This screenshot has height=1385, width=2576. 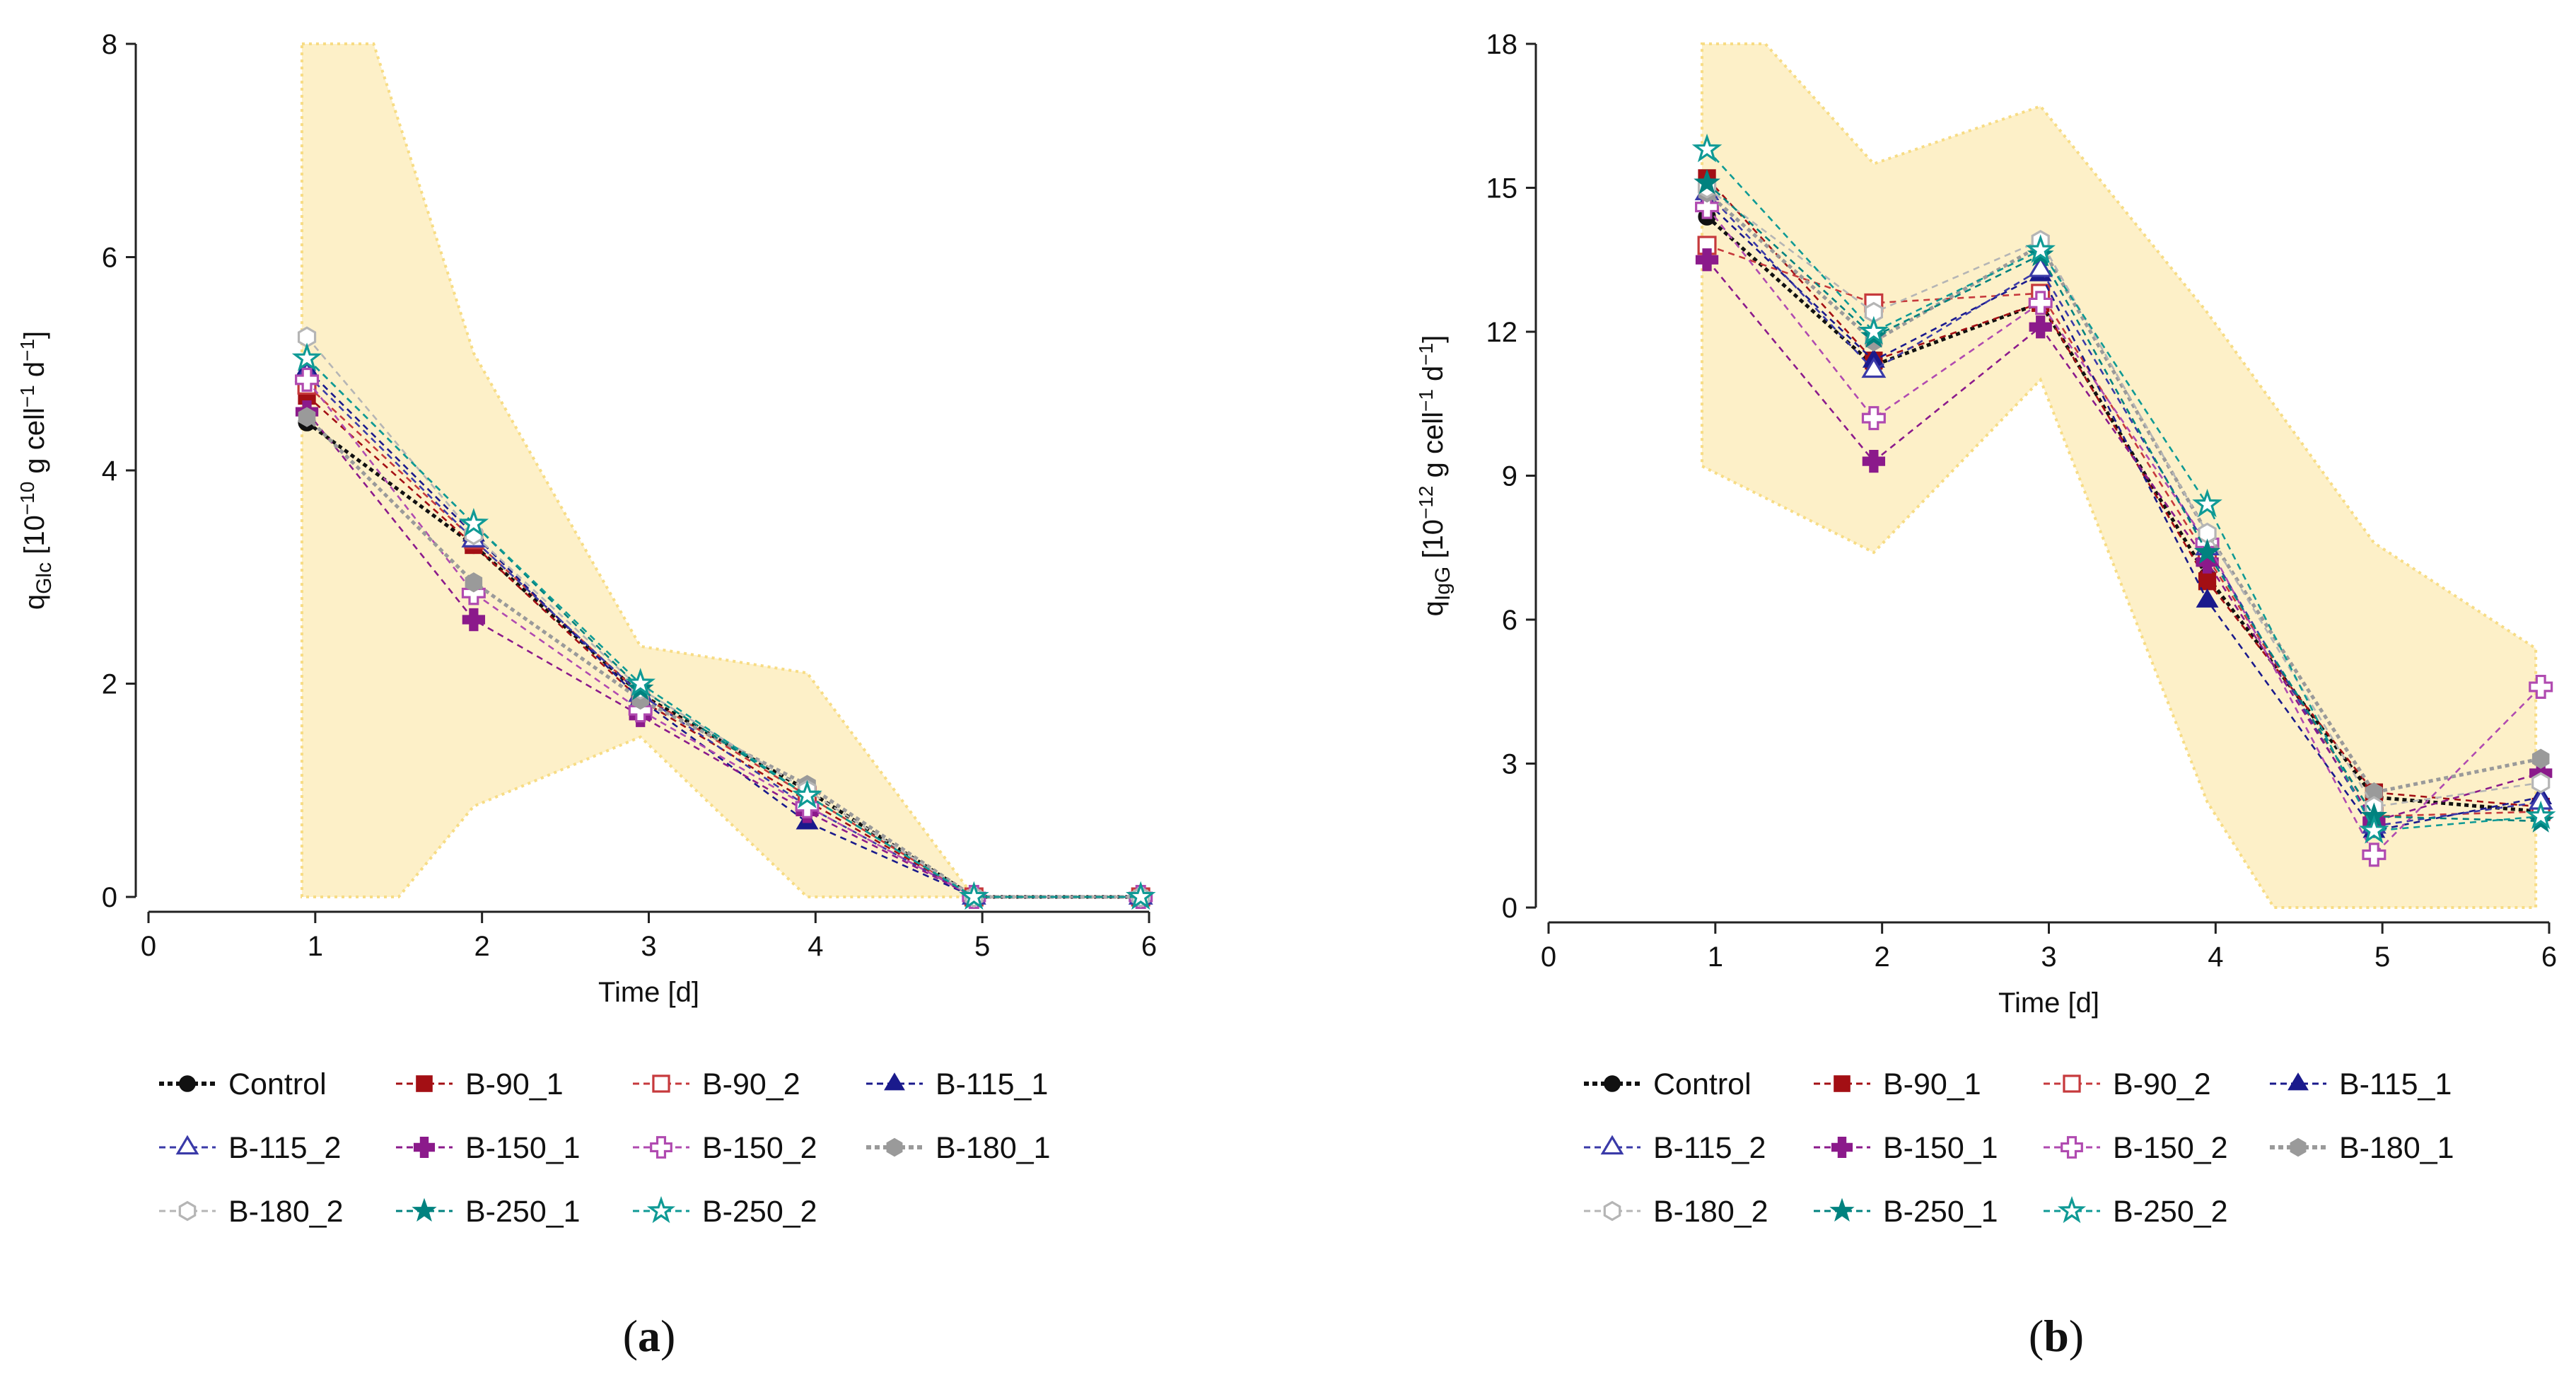 I want to click on legend-label: B-90_2, so click(x=751, y=1084).